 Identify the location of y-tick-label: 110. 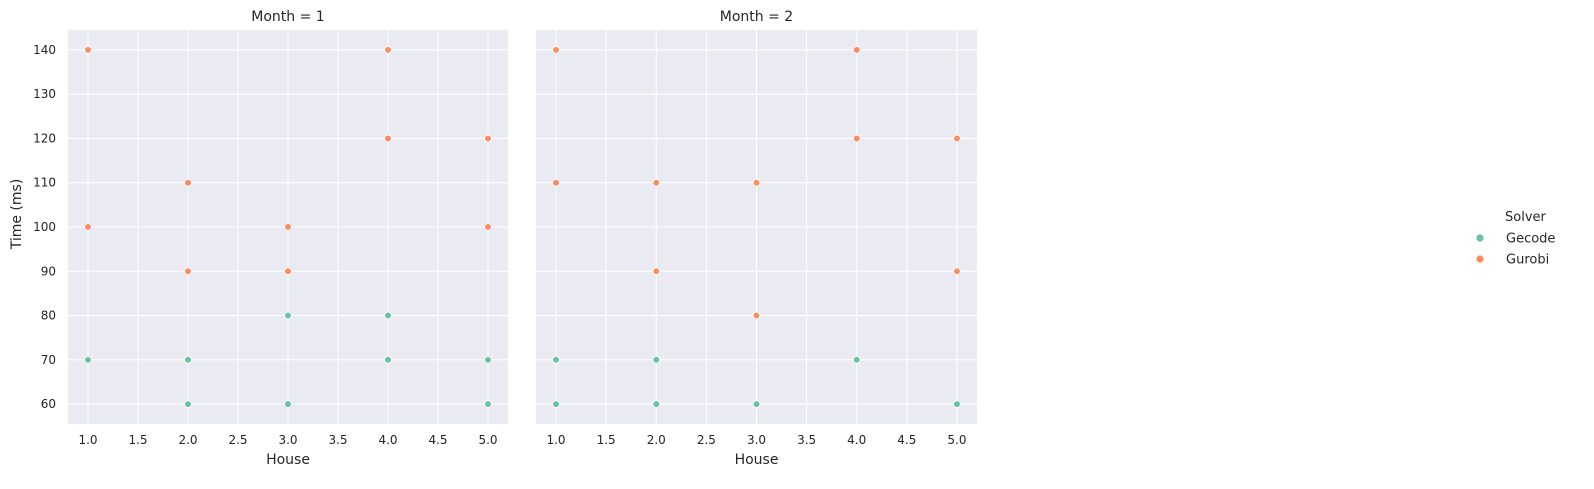
(44, 183).